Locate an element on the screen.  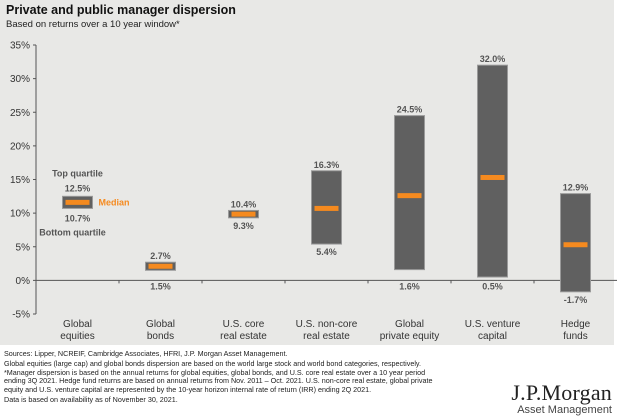
x-category-label-line: U.S. core is located at coordinates (244, 324).